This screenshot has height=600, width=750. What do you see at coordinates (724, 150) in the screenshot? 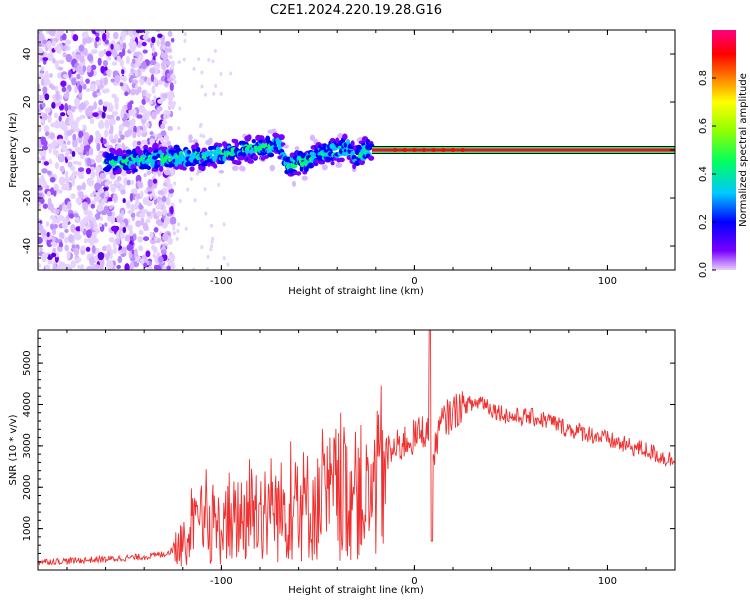
I see `colorbar-gradient` at bounding box center [724, 150].